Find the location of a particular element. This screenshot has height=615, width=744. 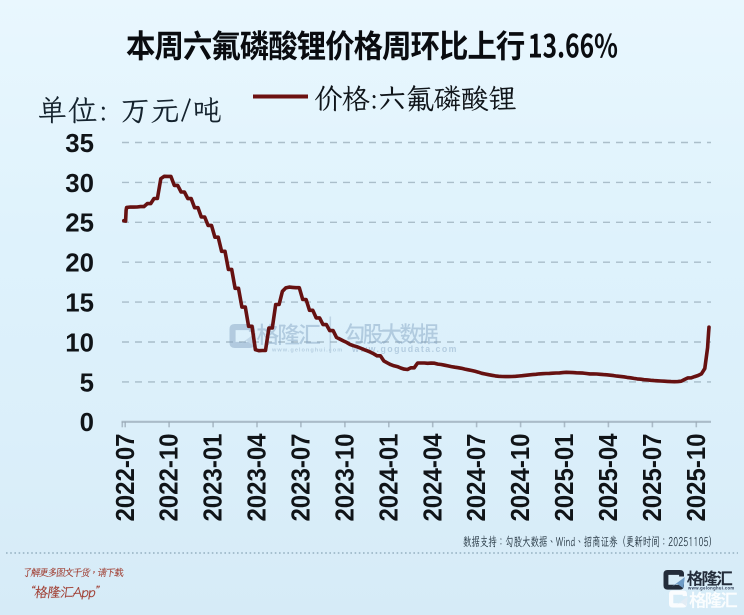

svg-text: 15 is located at coordinates (79, 304).